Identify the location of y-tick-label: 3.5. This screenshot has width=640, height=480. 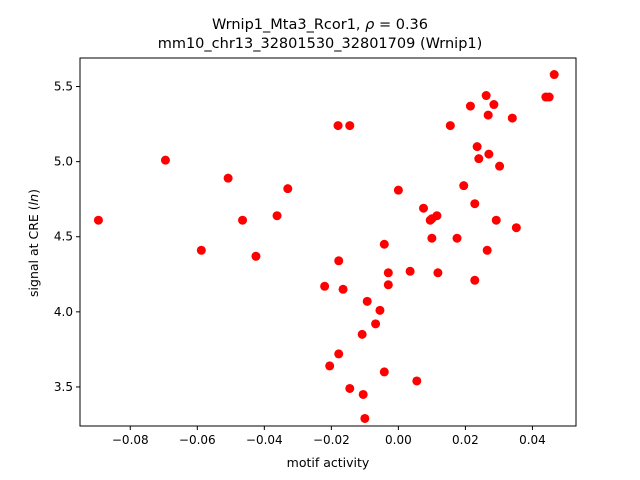
(63, 387).